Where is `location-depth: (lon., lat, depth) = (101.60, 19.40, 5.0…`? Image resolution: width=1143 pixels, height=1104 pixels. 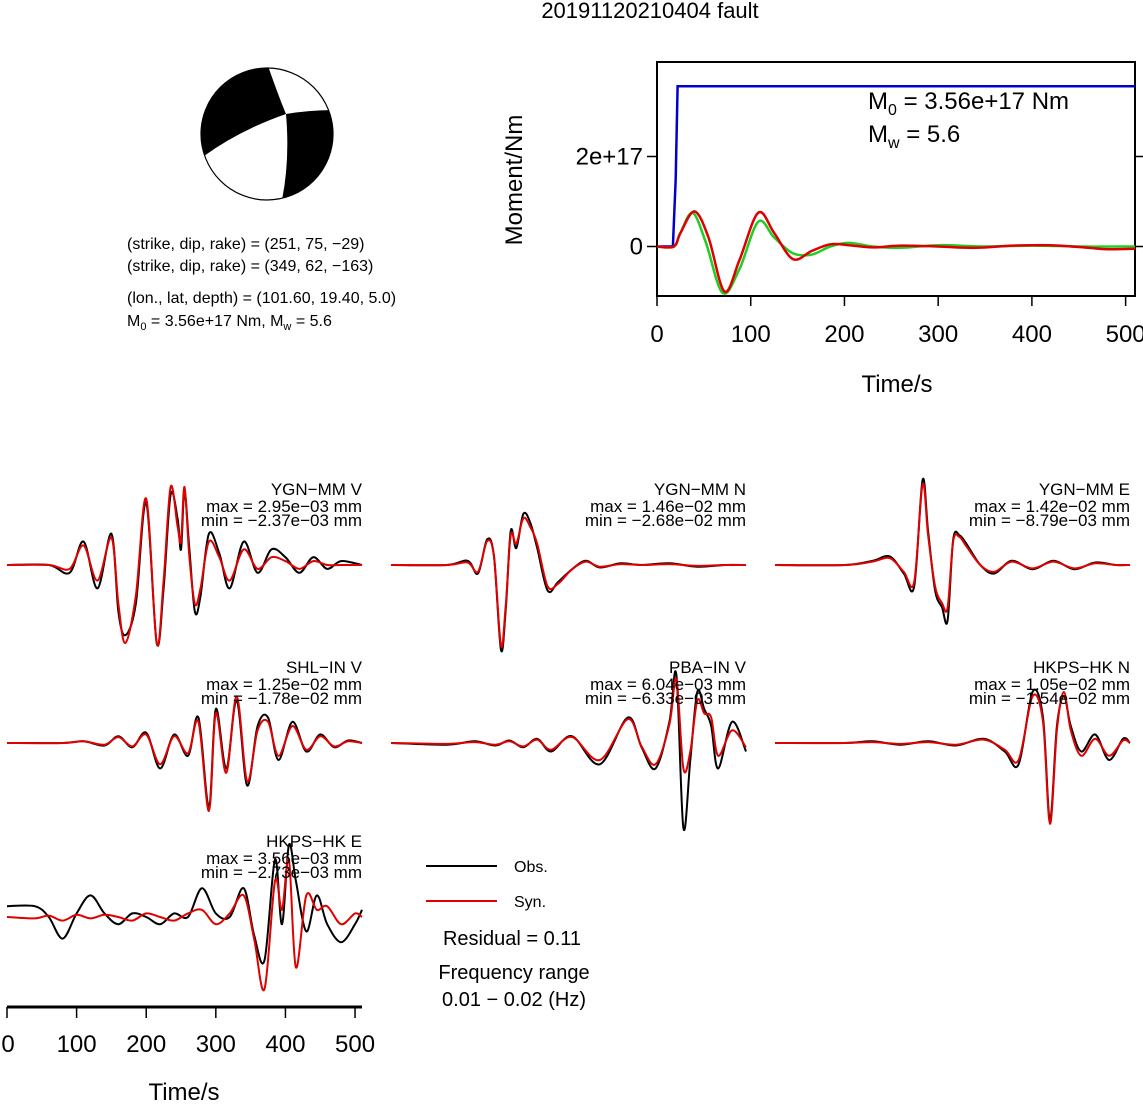 location-depth: (lon., lat, depth) = (101.60, 19.40, 5.0… is located at coordinates (261, 298).